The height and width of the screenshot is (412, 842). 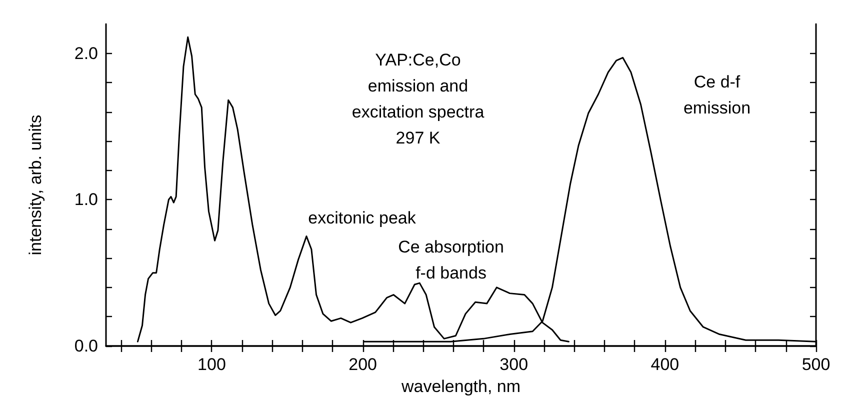 I want to click on x-tick-label: 400, so click(x=665, y=364).